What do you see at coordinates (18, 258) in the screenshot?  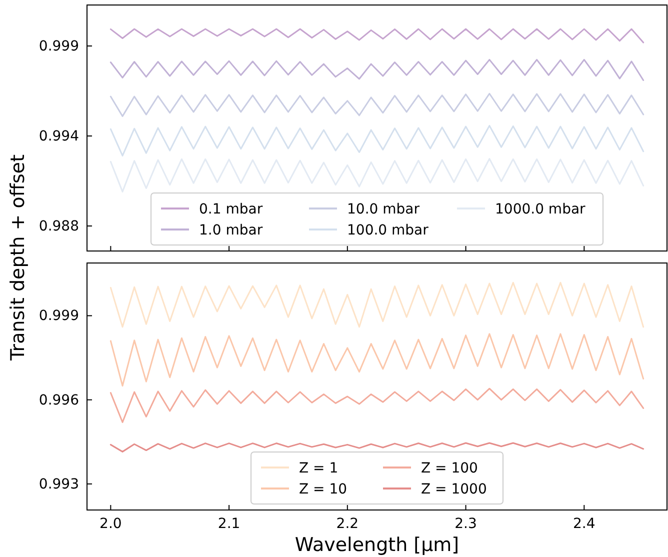 I see `y-axis-title: Transit depth + offset` at bounding box center [18, 258].